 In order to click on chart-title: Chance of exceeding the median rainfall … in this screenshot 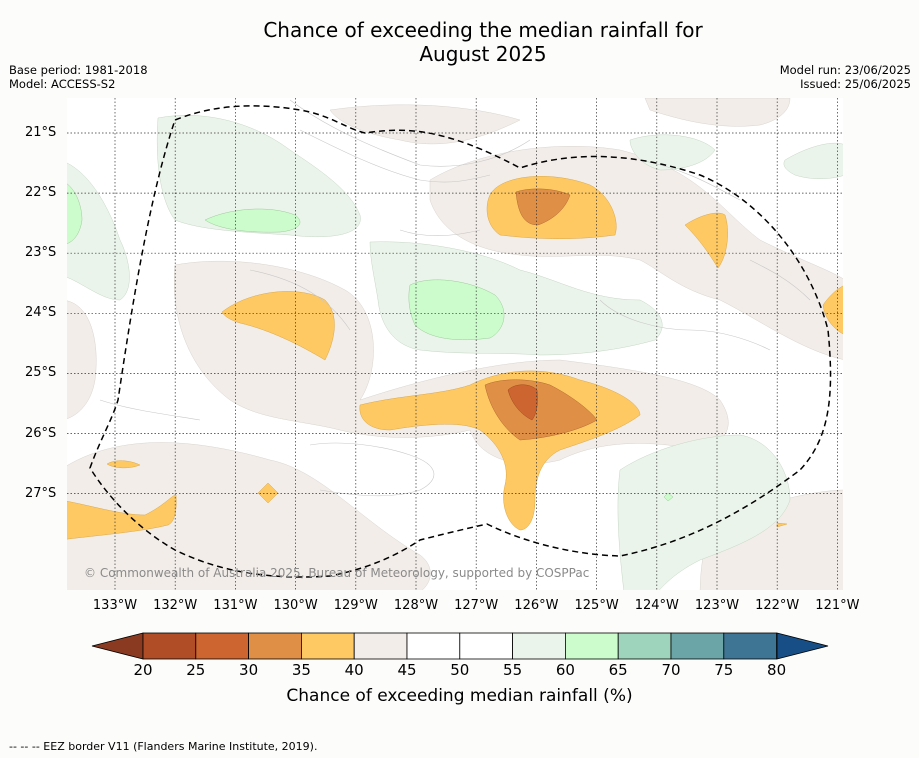, I will do `click(459, 42)`.